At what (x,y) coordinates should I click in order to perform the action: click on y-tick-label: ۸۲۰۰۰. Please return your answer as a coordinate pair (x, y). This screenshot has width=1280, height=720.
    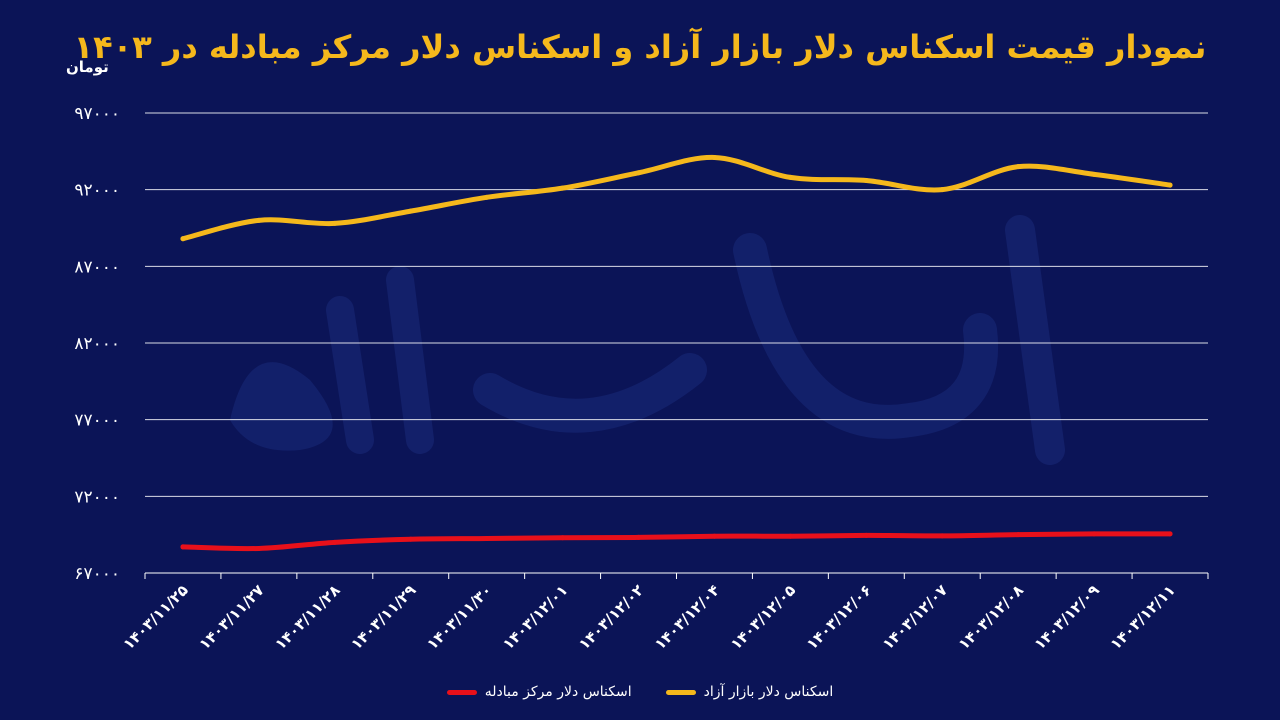
    Looking at the image, I should click on (97, 344).